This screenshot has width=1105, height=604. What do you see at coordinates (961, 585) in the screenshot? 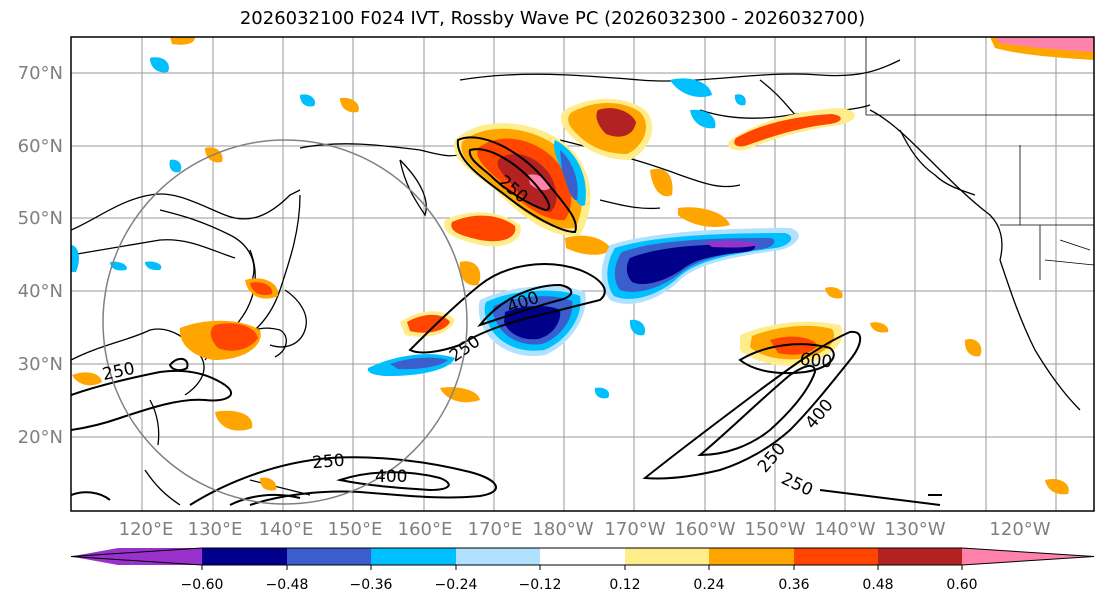
I see `colorbar-tick-label: 0.60` at bounding box center [961, 585].